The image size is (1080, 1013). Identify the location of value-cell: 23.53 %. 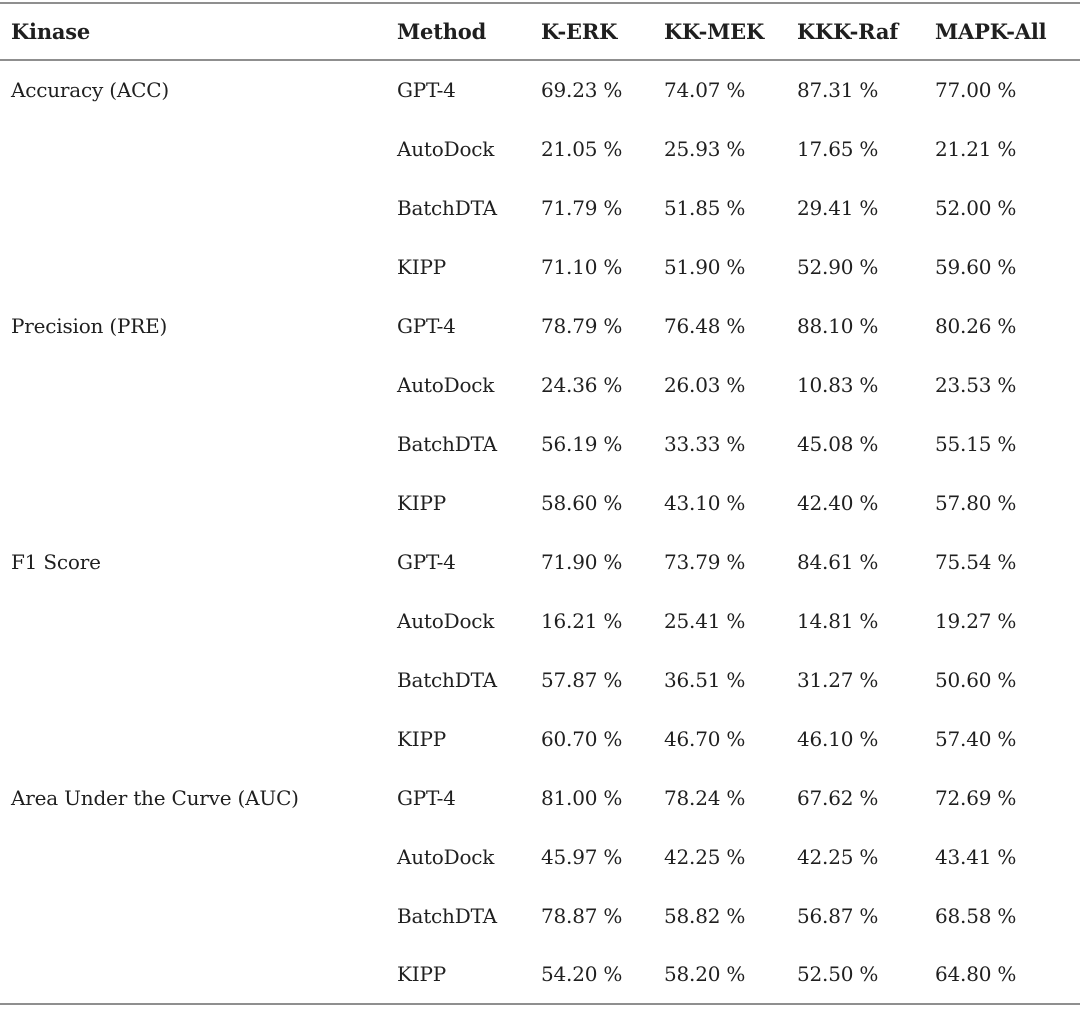
(976, 384).